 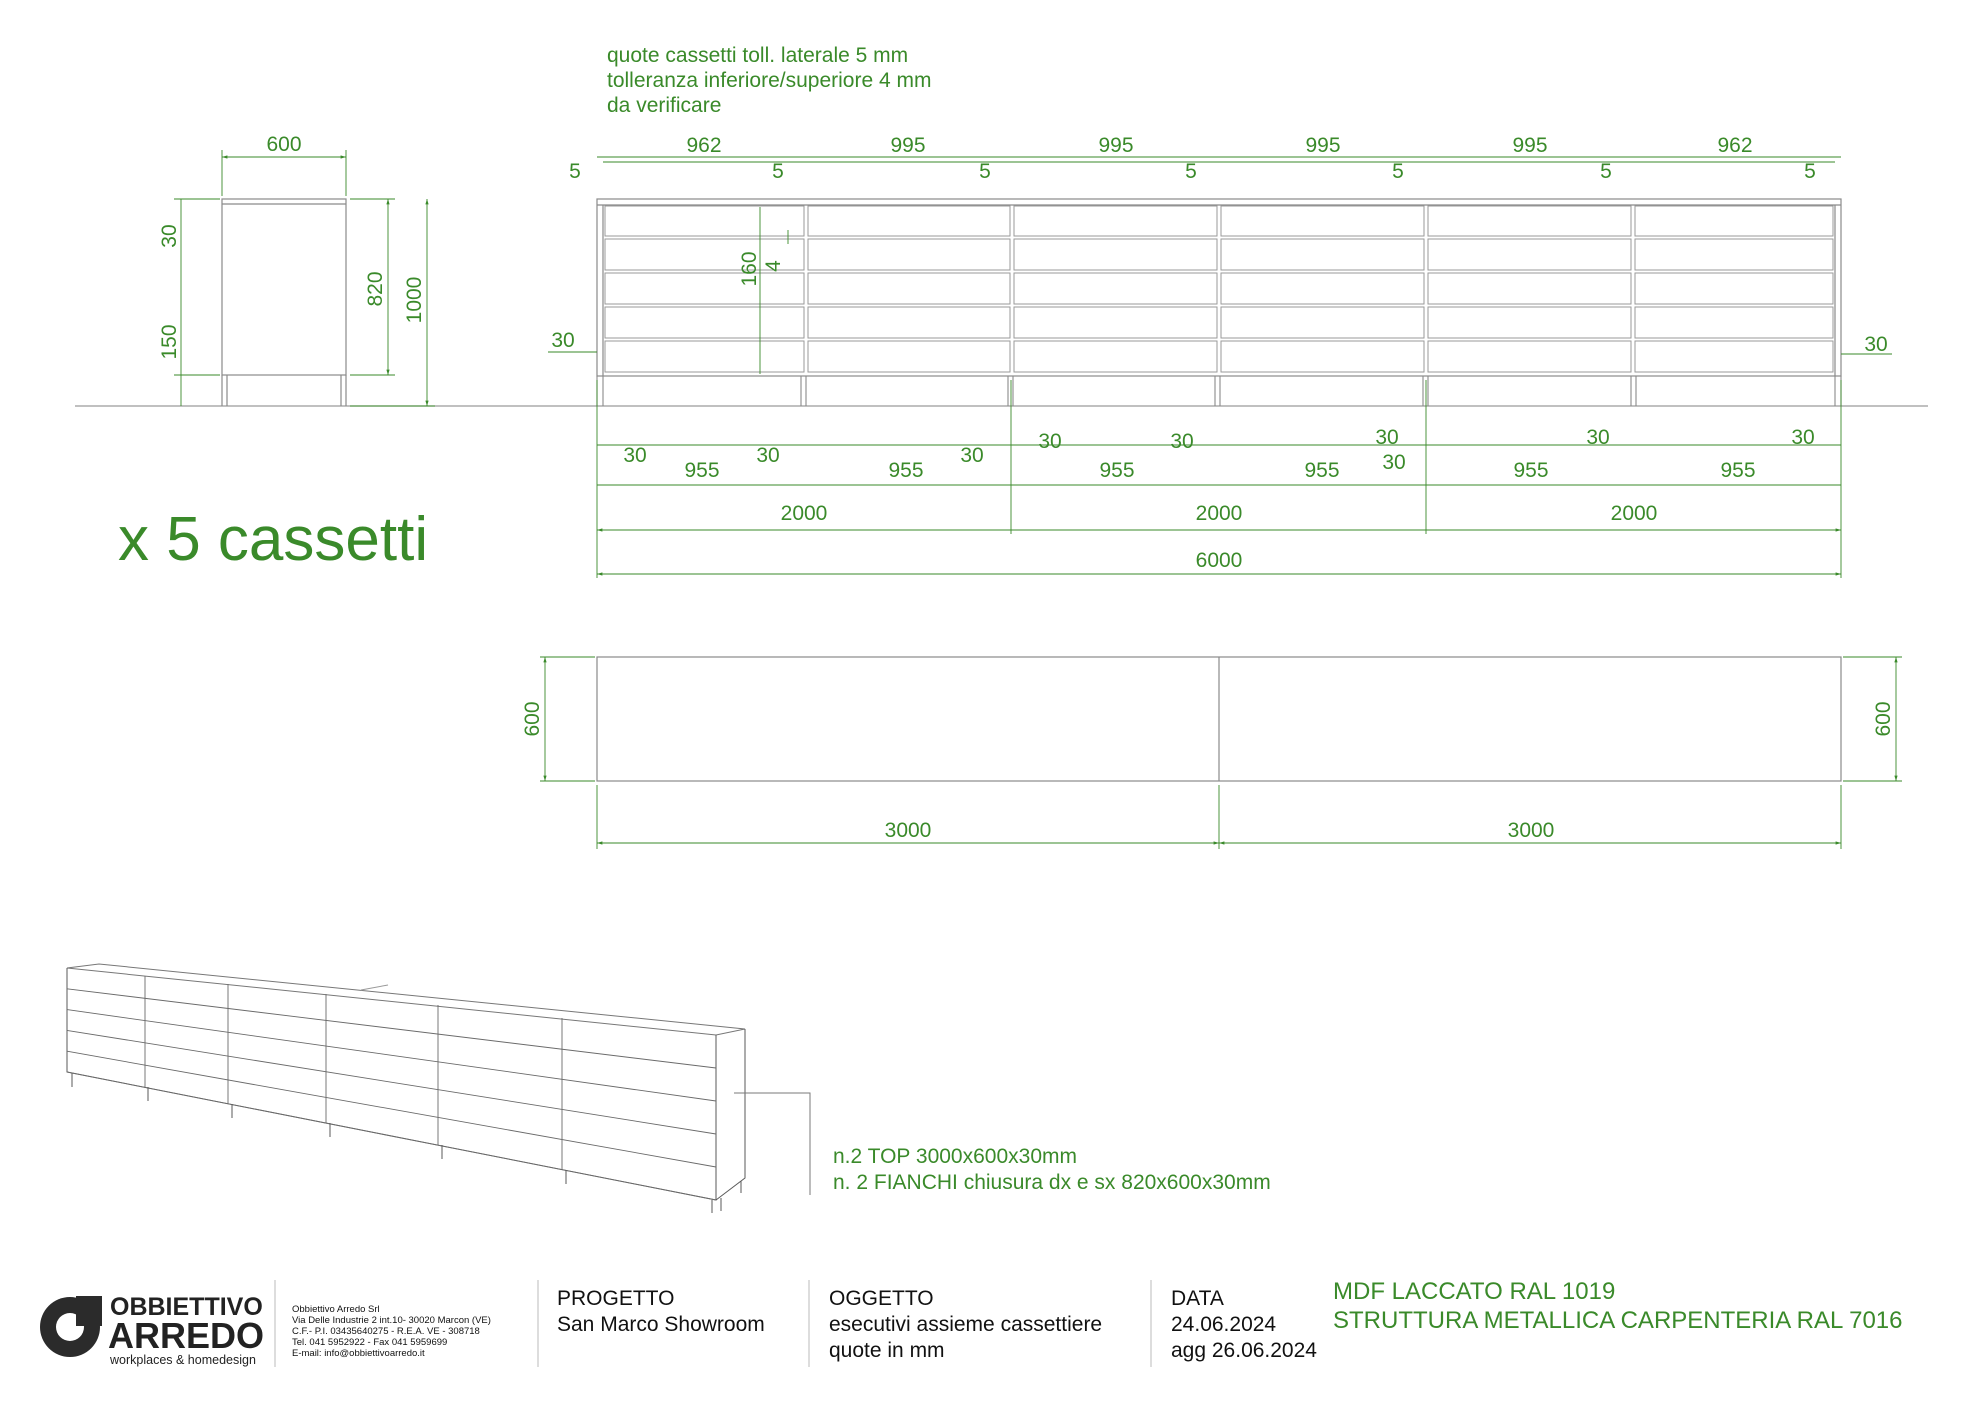 What do you see at coordinates (757, 55) in the screenshot?
I see `tolerance-note-line-1: quote cassetti toll. laterale 5 mm` at bounding box center [757, 55].